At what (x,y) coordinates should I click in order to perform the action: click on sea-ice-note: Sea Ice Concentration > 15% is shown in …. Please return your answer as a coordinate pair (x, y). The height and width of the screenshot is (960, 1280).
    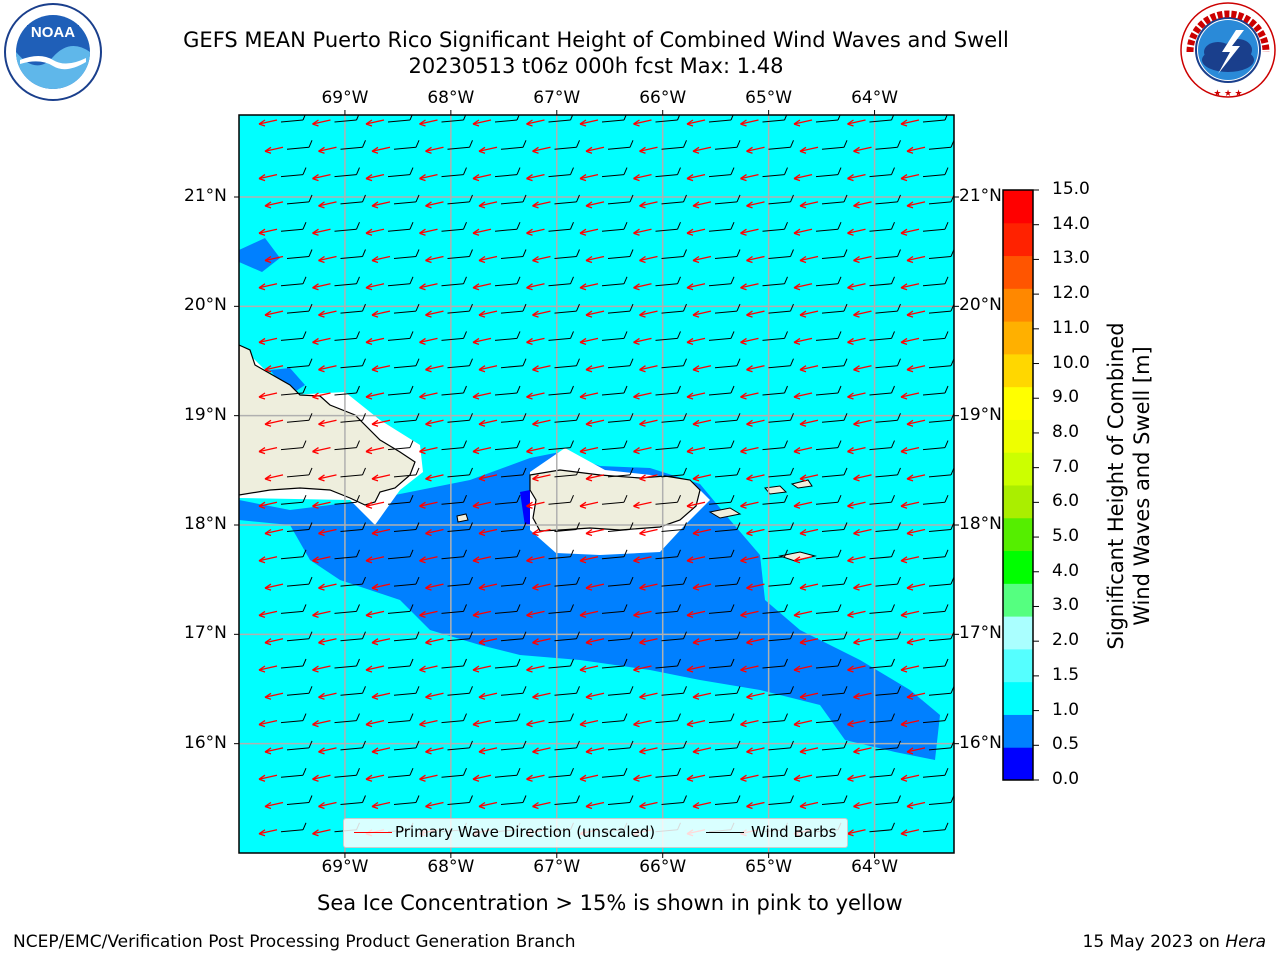
    Looking at the image, I should click on (610, 903).